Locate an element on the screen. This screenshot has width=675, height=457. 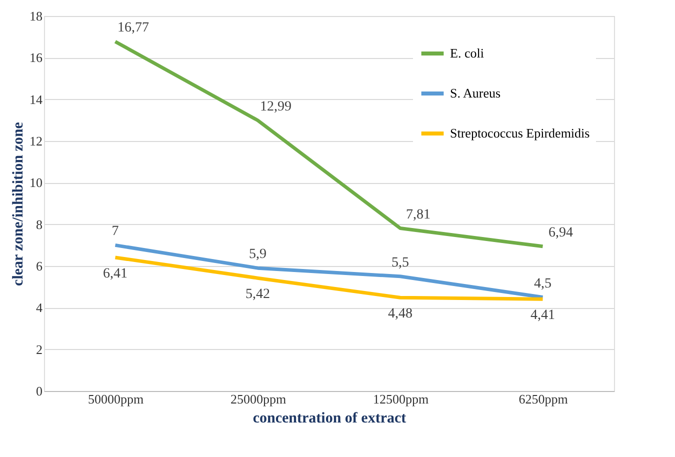
x-axis-title: concentration of extract is located at coordinates (329, 418).